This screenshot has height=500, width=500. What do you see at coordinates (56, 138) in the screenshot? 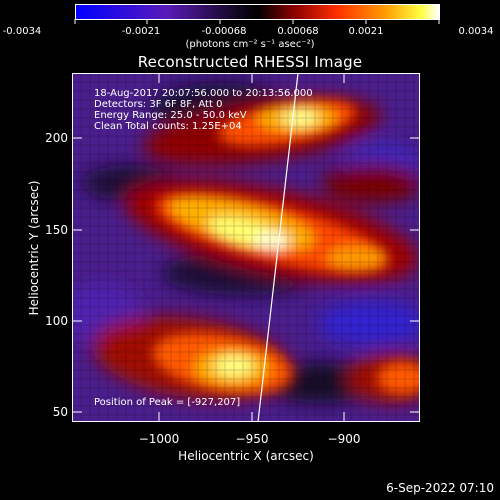
I see `y-tick-label: 200` at bounding box center [56, 138].